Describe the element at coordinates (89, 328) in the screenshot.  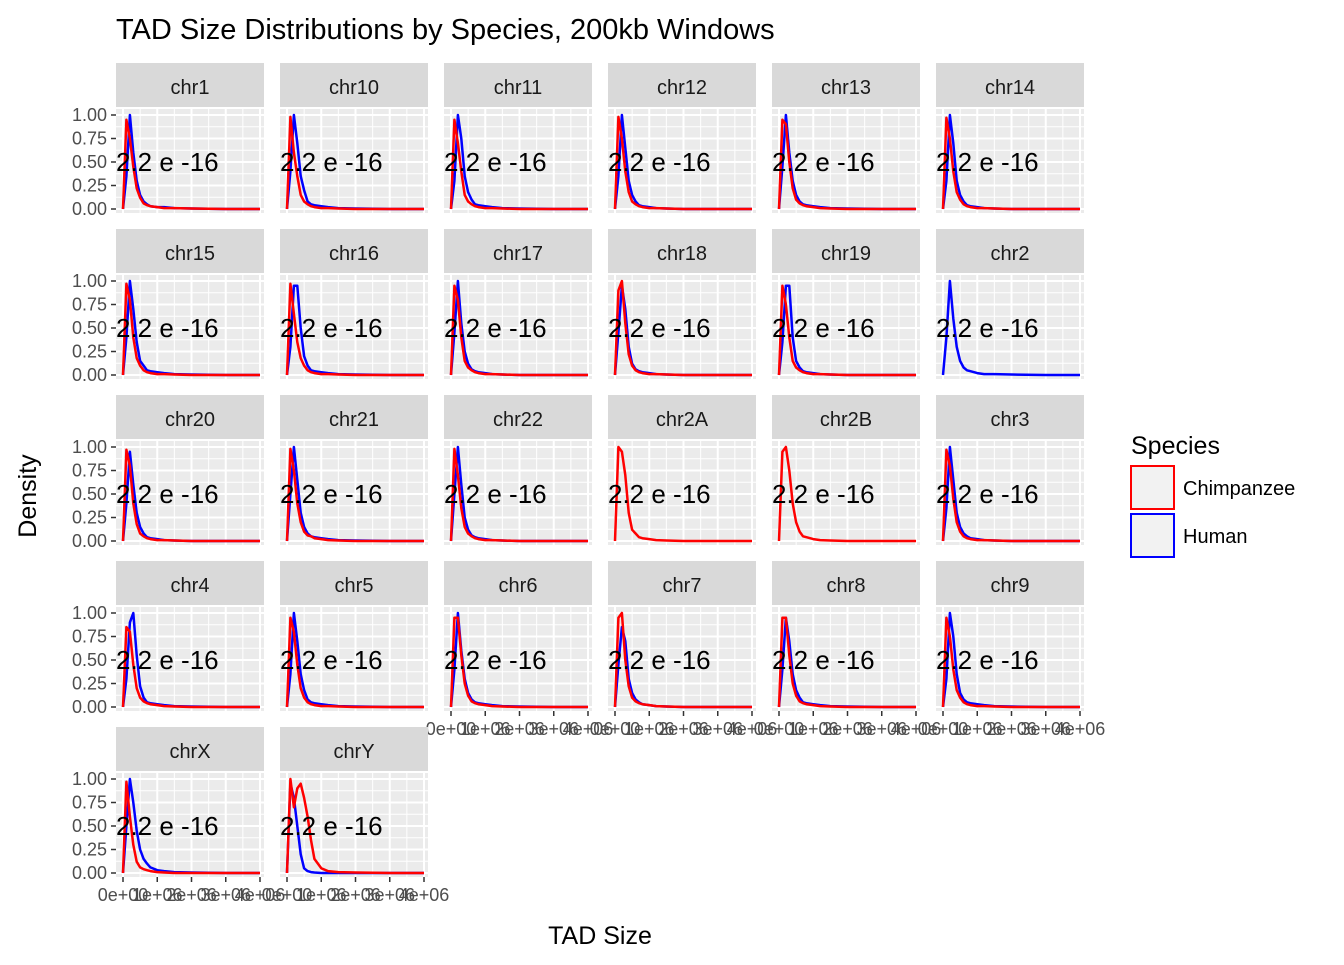
I see `y-tick-label: 0.50` at that location.